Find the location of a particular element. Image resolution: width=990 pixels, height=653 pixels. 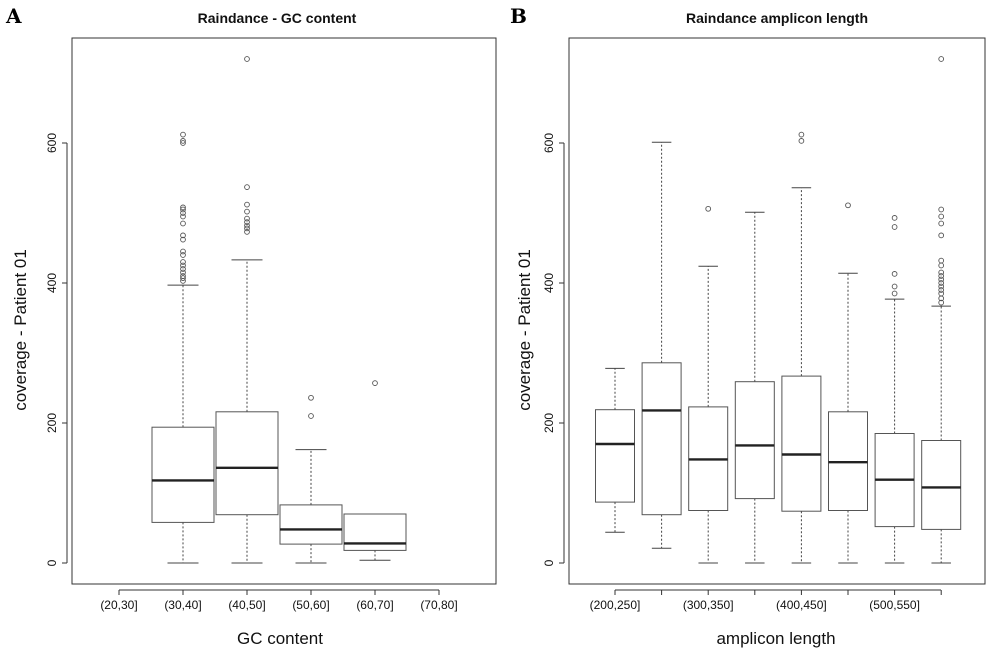

panel-b-x-tick-label: (300,350] is located at coordinates (708, 605).